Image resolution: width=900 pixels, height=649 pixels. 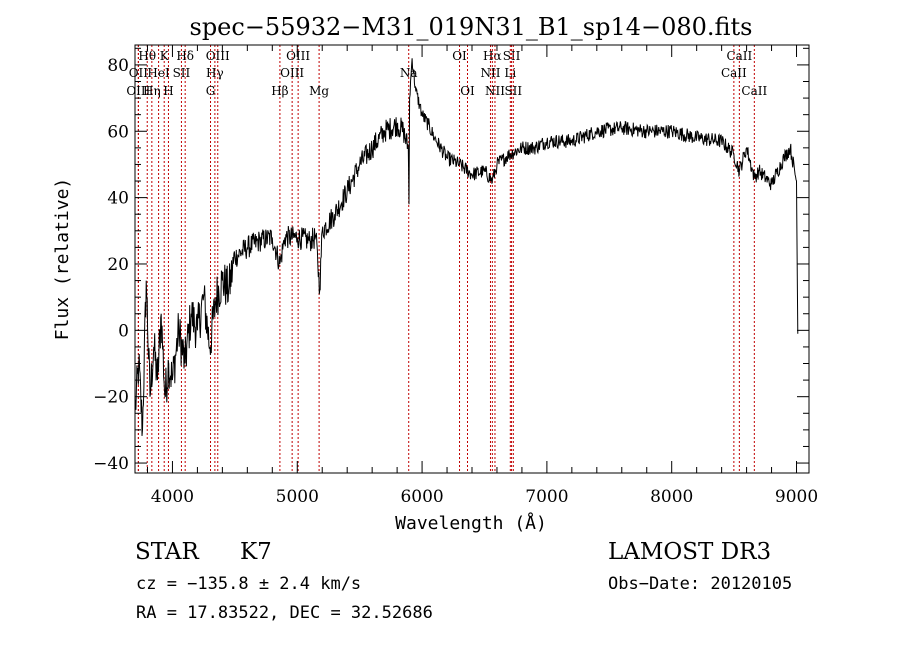 I want to click on line-marker-label: H, so click(x=168, y=91).